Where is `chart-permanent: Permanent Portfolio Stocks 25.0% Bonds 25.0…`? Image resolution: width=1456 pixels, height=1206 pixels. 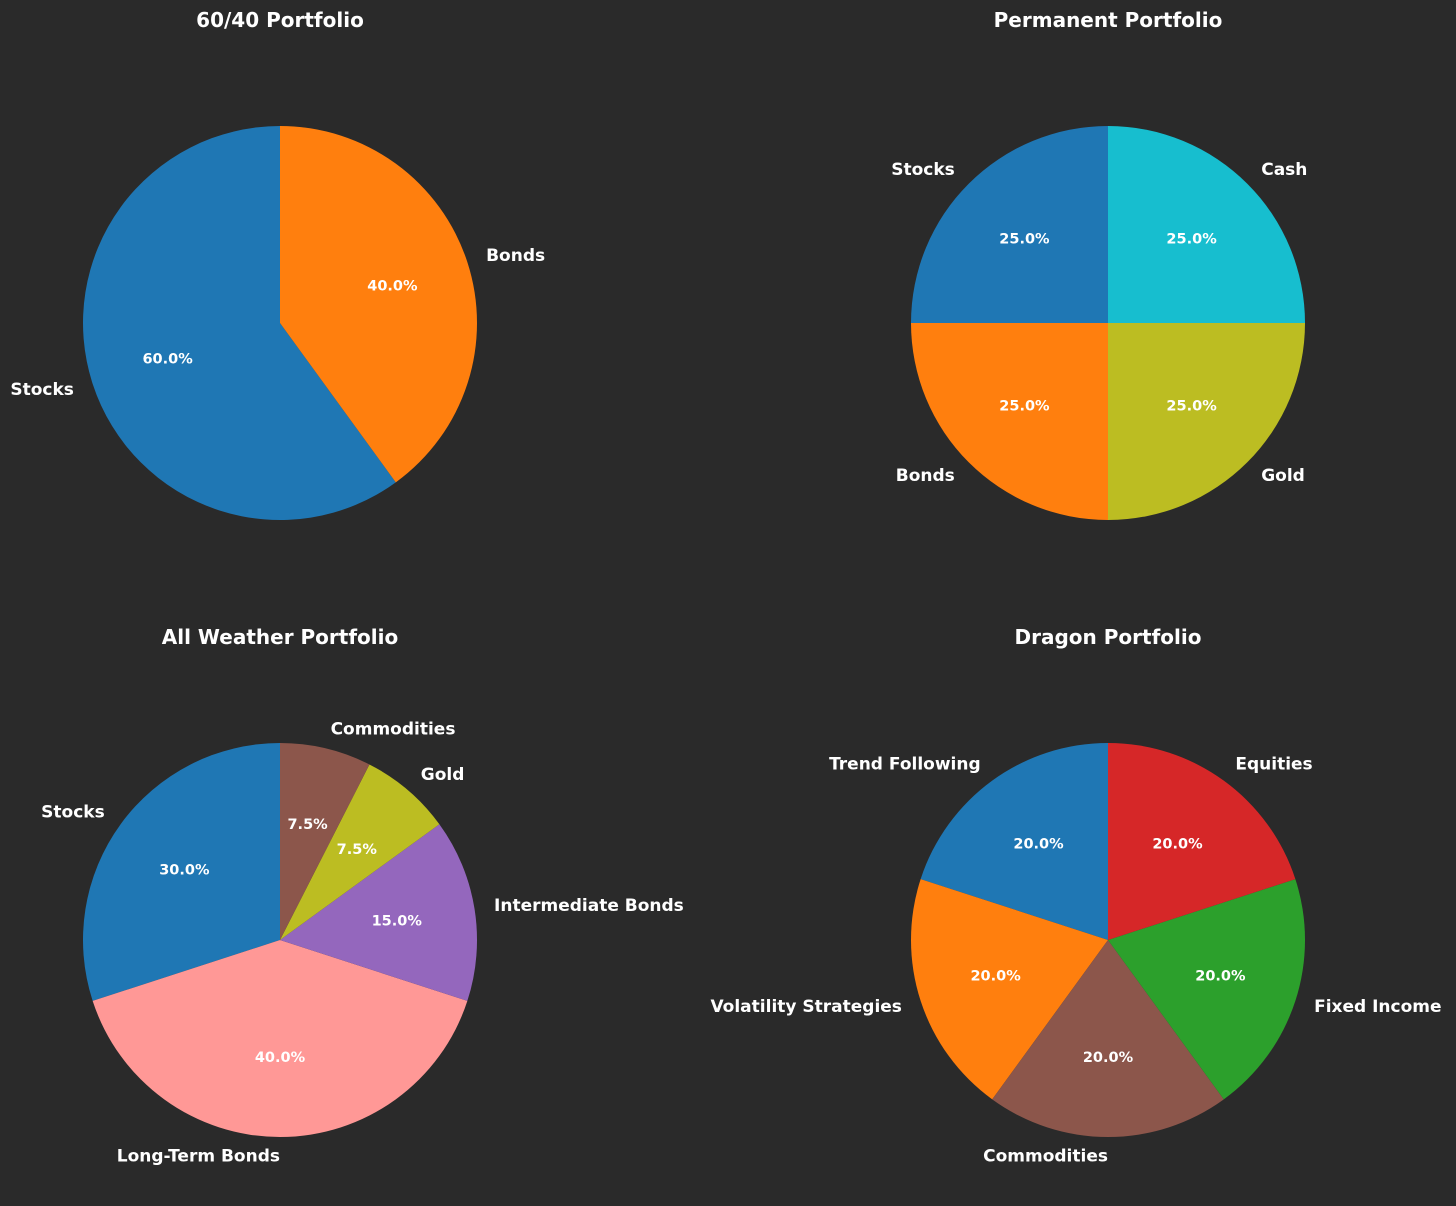
chart-permanent: Permanent Portfolio Stocks 25.0% Bonds 25.0… is located at coordinates (1099, 264).